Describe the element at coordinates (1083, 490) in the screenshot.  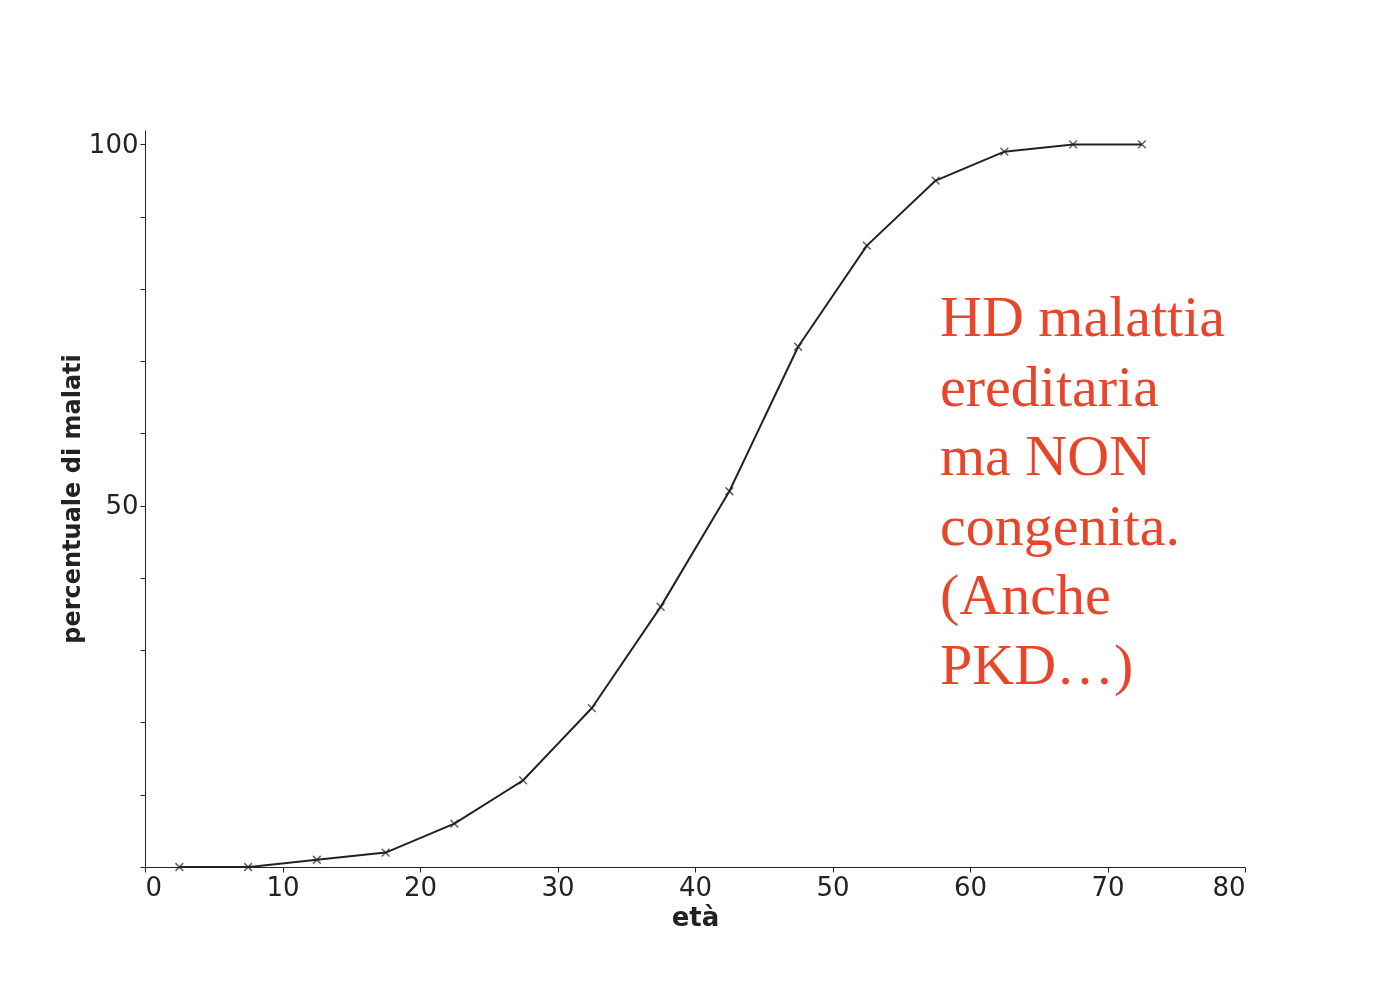
I see `annotation: HD malattia ereditaria ma NON congenita. (Anche PKD…)` at that location.